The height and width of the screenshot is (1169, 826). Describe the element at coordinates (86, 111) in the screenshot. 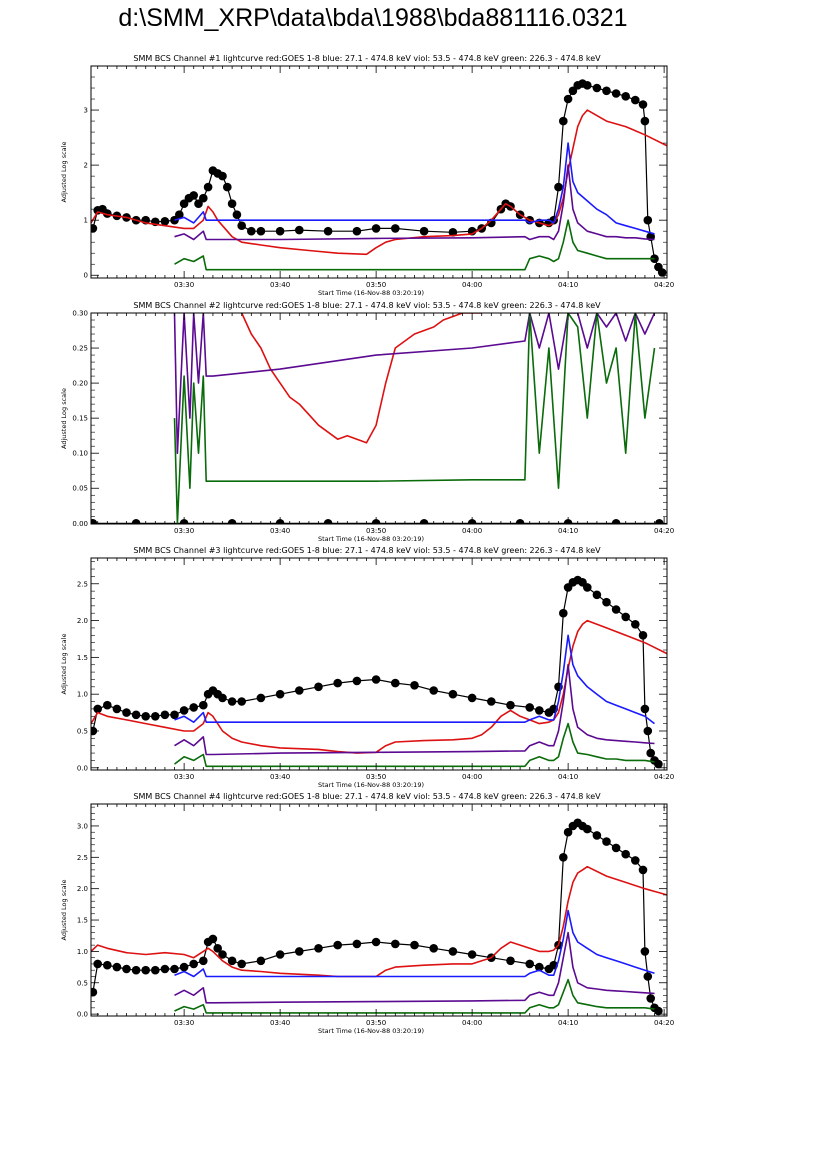

I see `y-tick-label: 3` at that location.